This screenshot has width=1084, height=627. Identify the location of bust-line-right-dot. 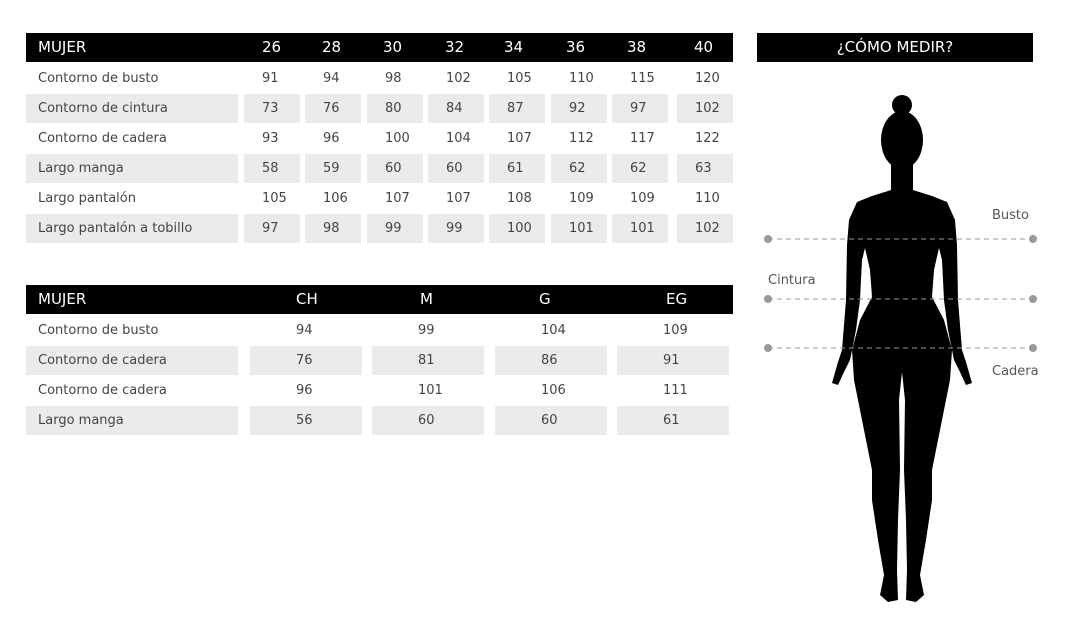
(1033, 239).